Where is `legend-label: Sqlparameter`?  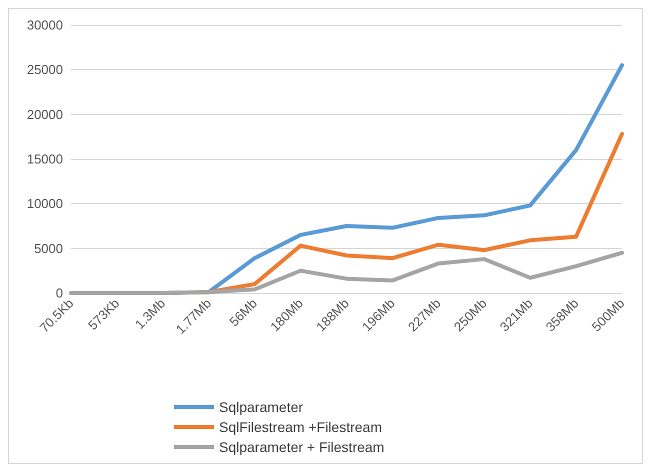 legend-label: Sqlparameter is located at coordinates (261, 407).